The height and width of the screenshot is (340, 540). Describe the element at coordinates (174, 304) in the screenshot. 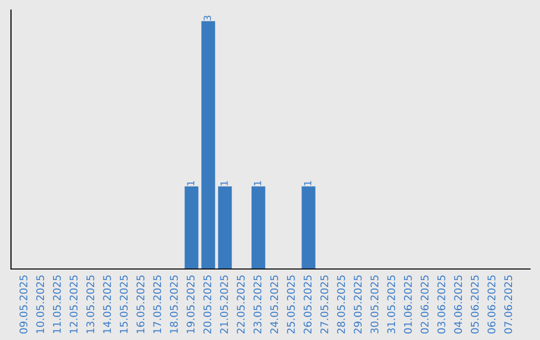

I see `x-tick-label: 18.05.2025` at that location.